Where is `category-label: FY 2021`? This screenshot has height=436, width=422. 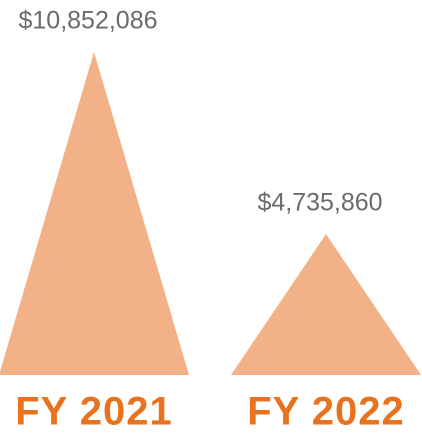 category-label: FY 2021 is located at coordinates (94, 412).